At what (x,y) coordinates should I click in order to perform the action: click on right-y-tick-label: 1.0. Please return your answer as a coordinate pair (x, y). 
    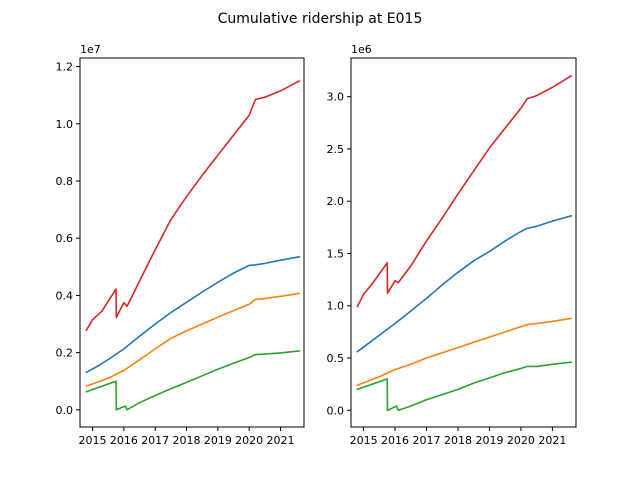
    Looking at the image, I should click on (336, 306).